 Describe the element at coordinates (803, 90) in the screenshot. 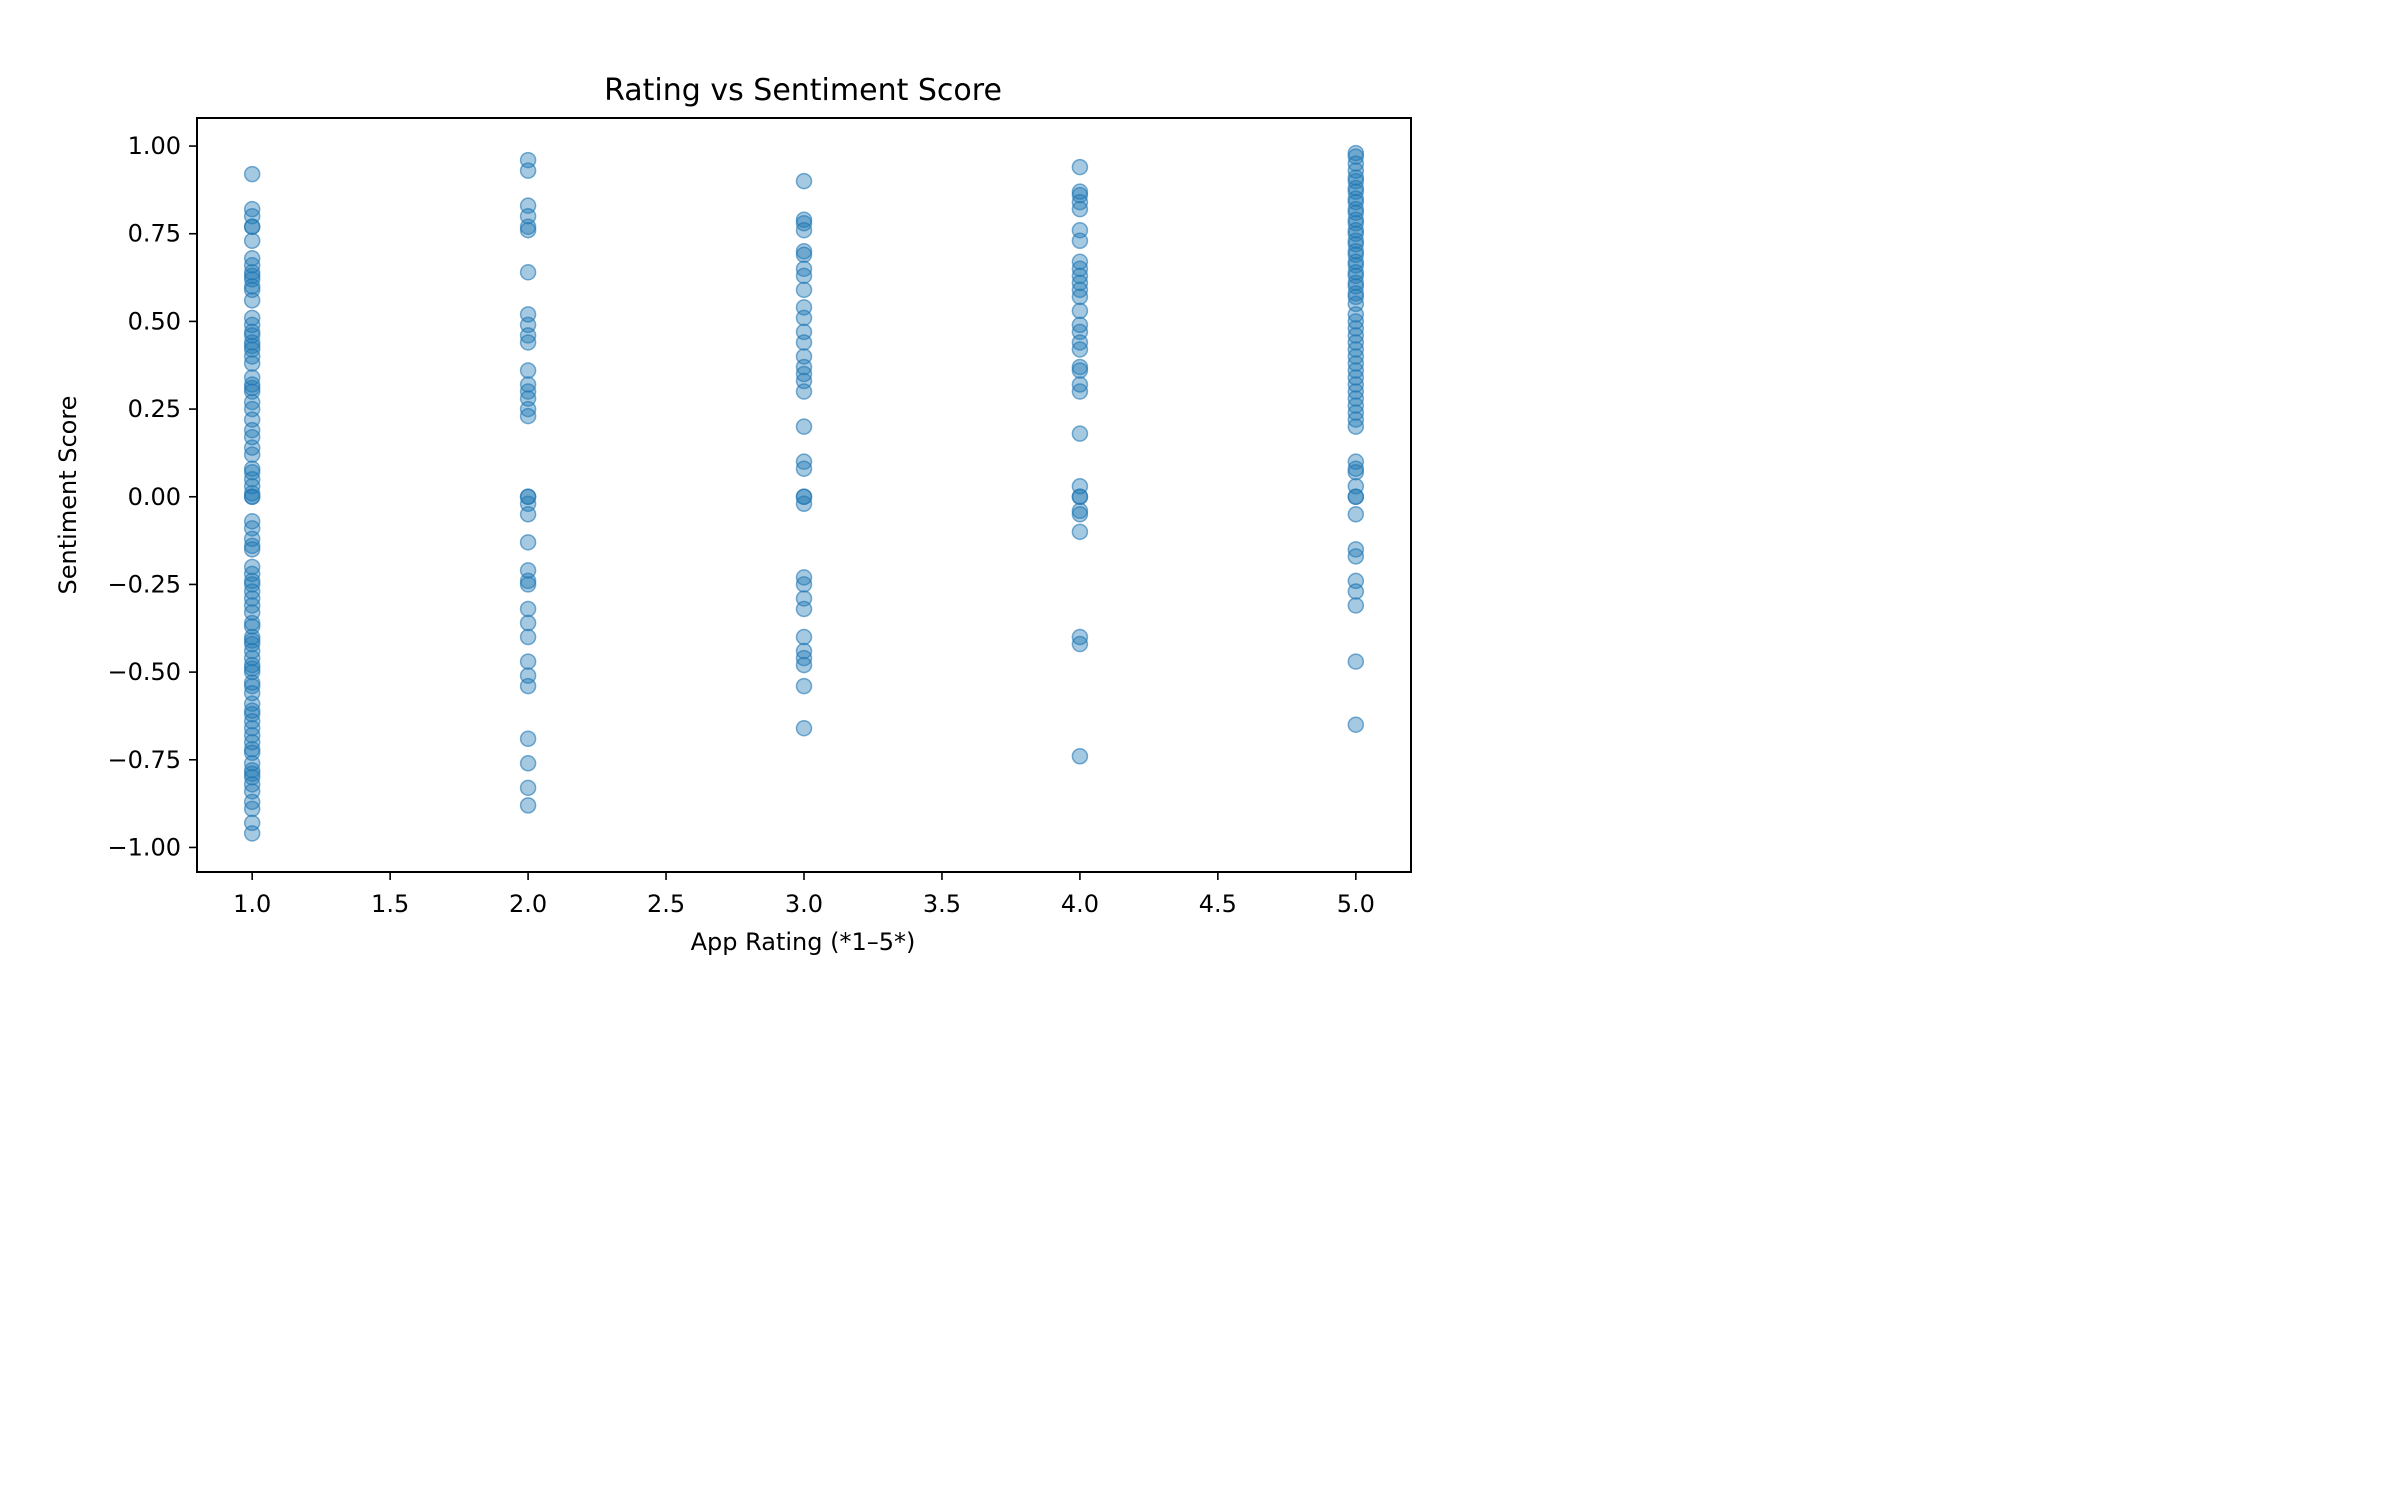

I see `chart-title: Rating vs Sentiment Score` at that location.